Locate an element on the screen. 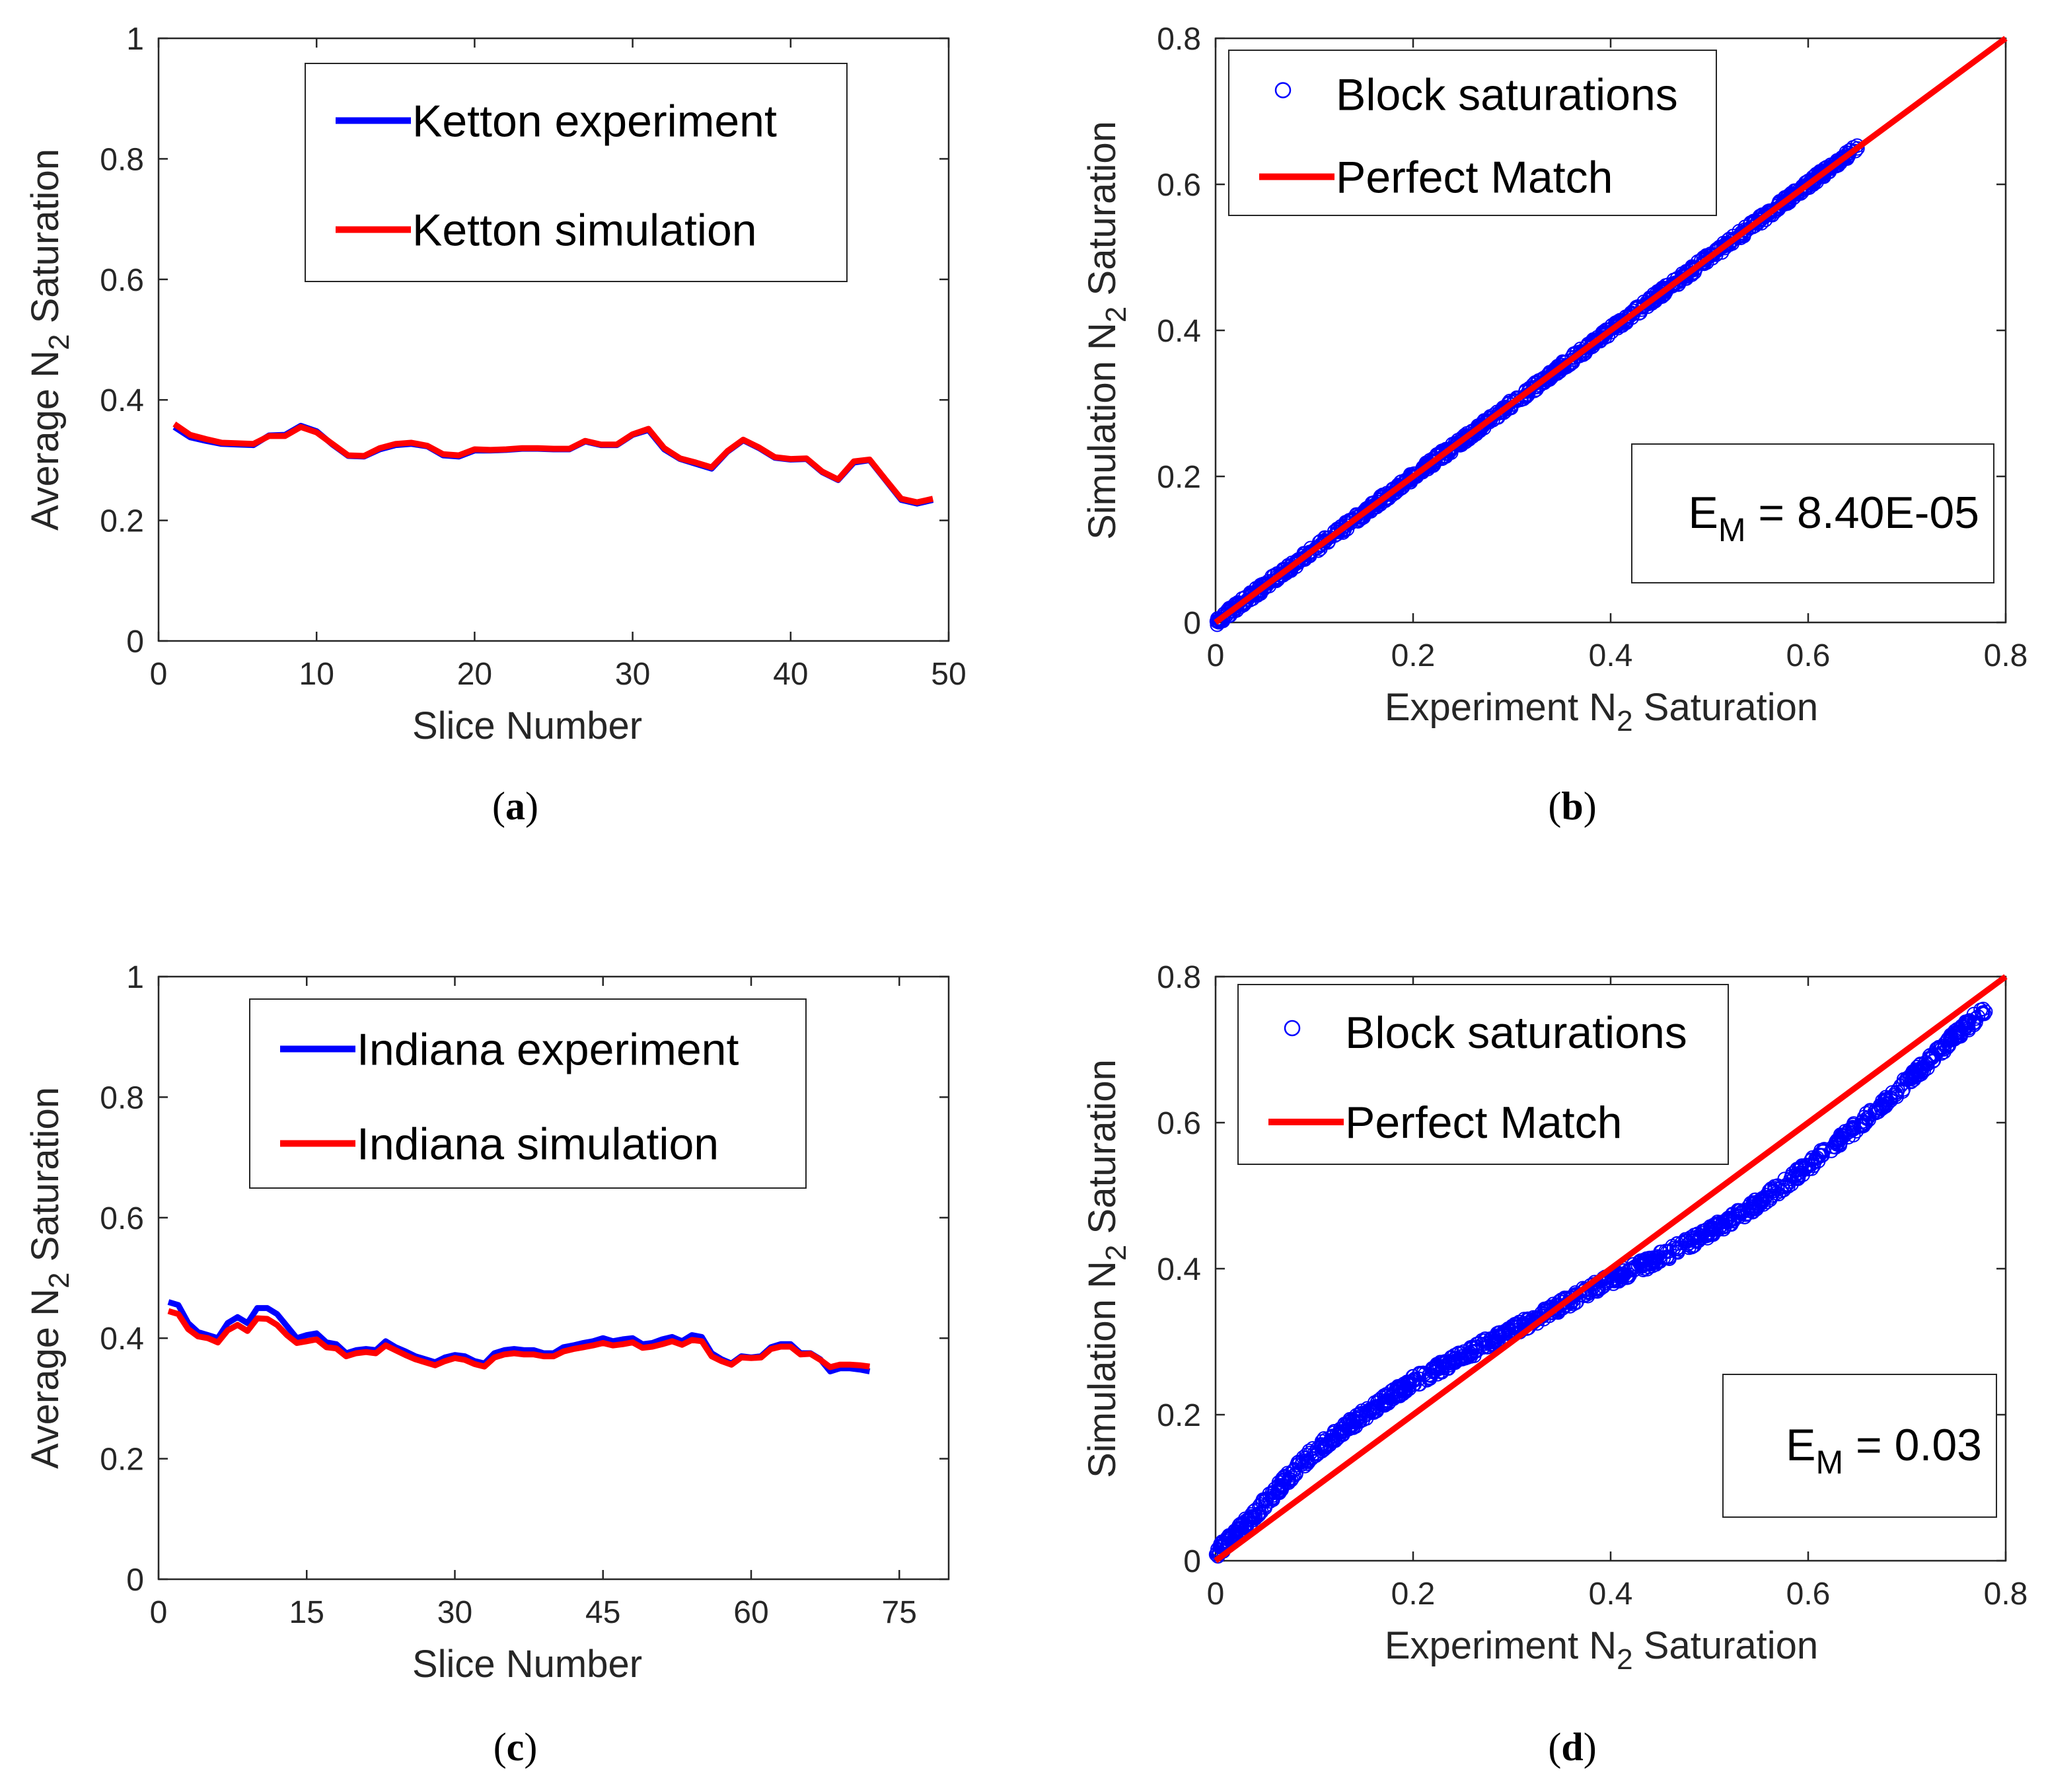 The image size is (2046, 1792). perfect-match-line is located at coordinates (1611, 1268).